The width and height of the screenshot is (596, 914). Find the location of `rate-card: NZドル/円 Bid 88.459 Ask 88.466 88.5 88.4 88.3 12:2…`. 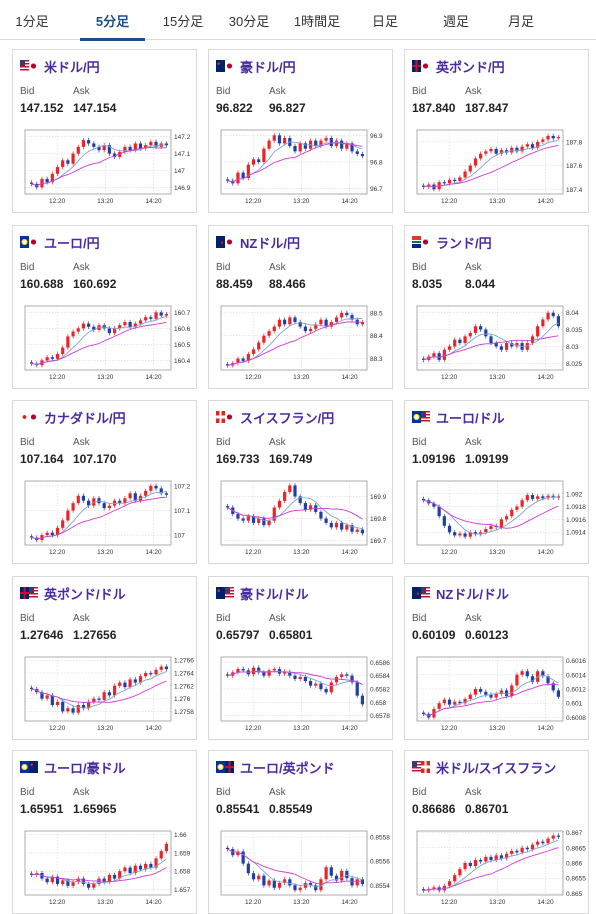

rate-card: NZドル/円 Bid 88.459 Ask 88.466 88.5 88.4 88.3 12:2… is located at coordinates (300, 307).